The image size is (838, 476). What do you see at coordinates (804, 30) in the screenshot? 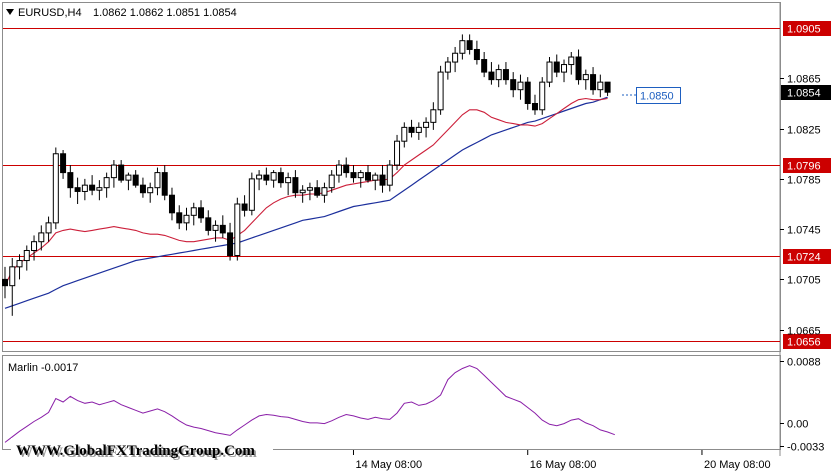
I see `level-price-label: 1.0905` at bounding box center [804, 30].